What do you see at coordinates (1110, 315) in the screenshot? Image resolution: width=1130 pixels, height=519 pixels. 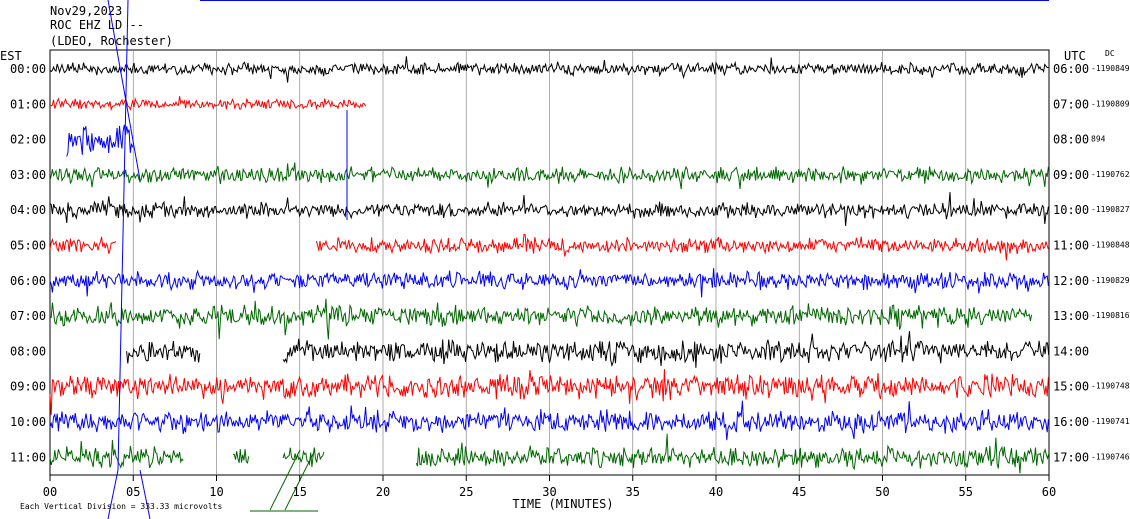 I see `dc-offset-label: -1190816` at bounding box center [1110, 315].